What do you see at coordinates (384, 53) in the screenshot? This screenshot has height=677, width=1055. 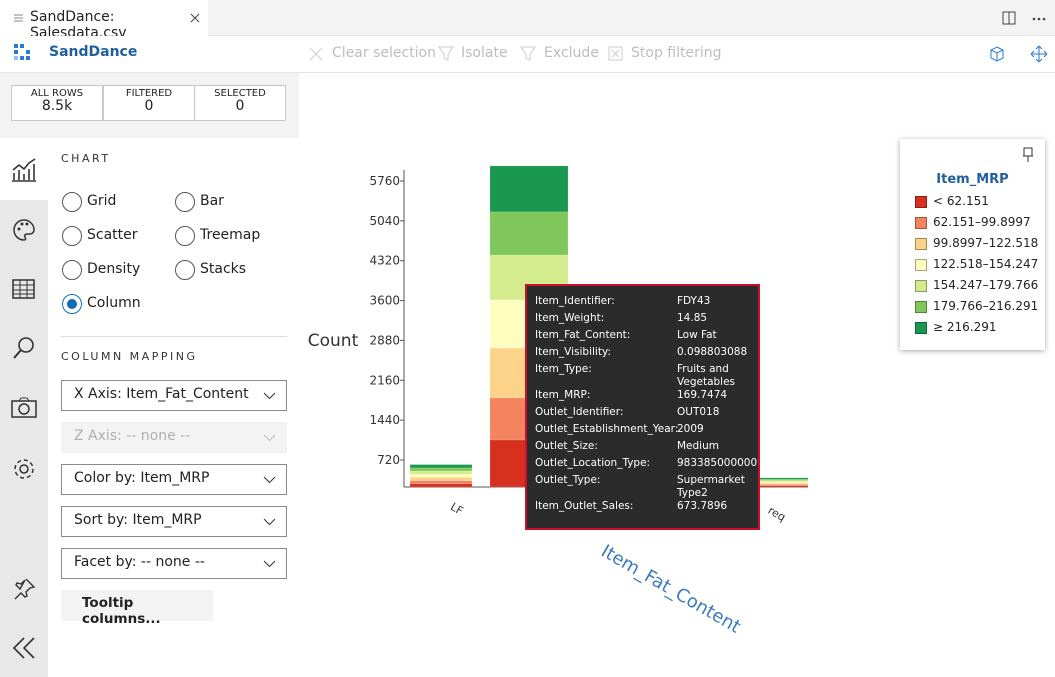 I see `clear-selection-button: Clear selection` at bounding box center [384, 53].